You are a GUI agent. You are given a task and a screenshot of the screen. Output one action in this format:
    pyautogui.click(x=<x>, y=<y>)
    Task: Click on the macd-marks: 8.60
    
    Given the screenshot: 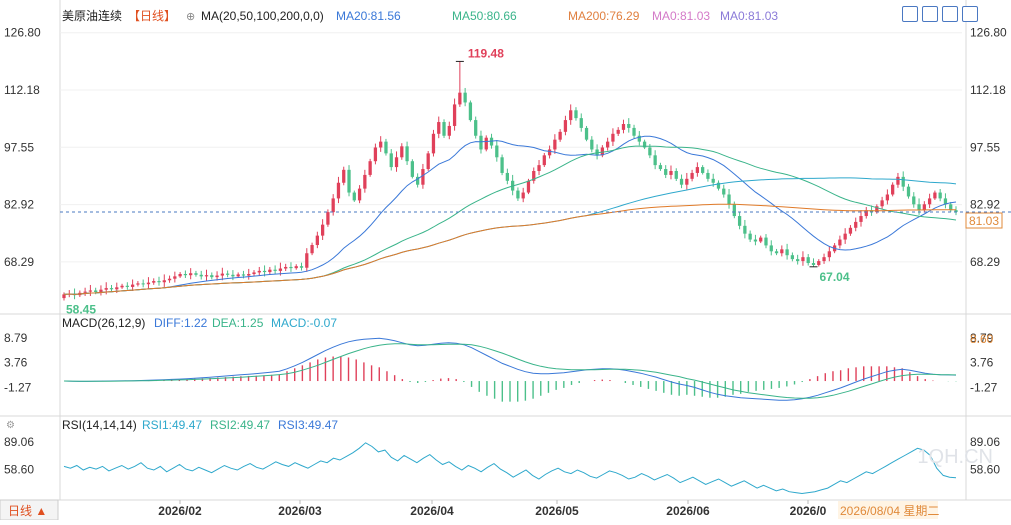 What is the action you would take?
    pyautogui.click(x=528, y=367)
    